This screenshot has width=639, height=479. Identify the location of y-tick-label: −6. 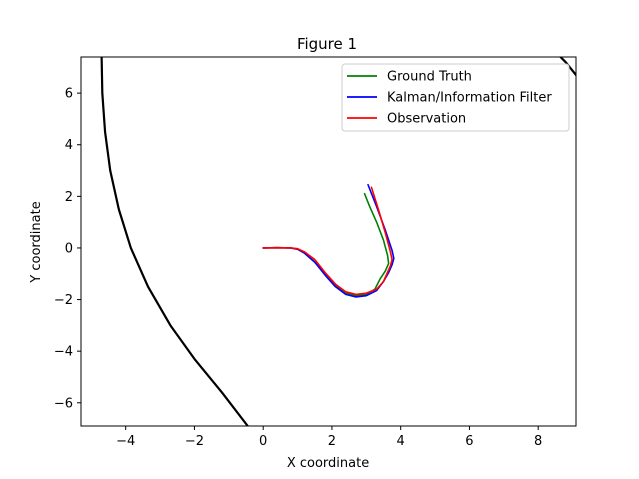
(63, 403).